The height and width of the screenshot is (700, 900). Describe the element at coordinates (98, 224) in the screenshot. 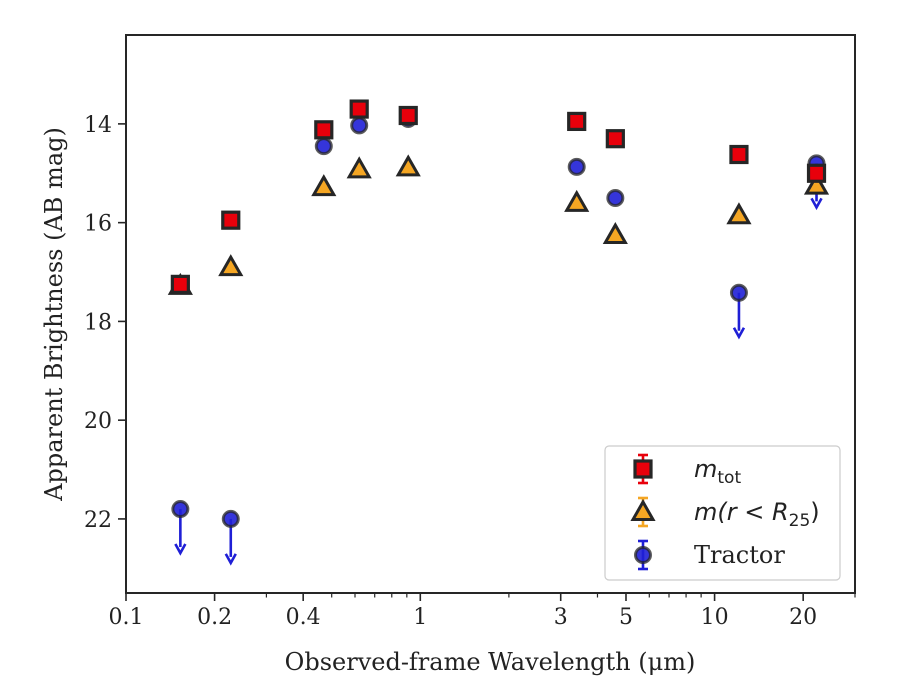

I see `y-tick-label: 16` at that location.